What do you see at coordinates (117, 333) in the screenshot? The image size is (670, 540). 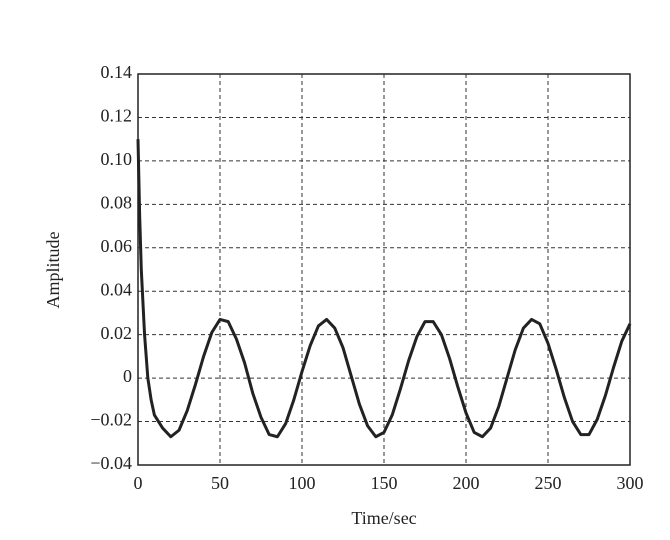 I see `y-tick-label: 0.02` at bounding box center [117, 333].